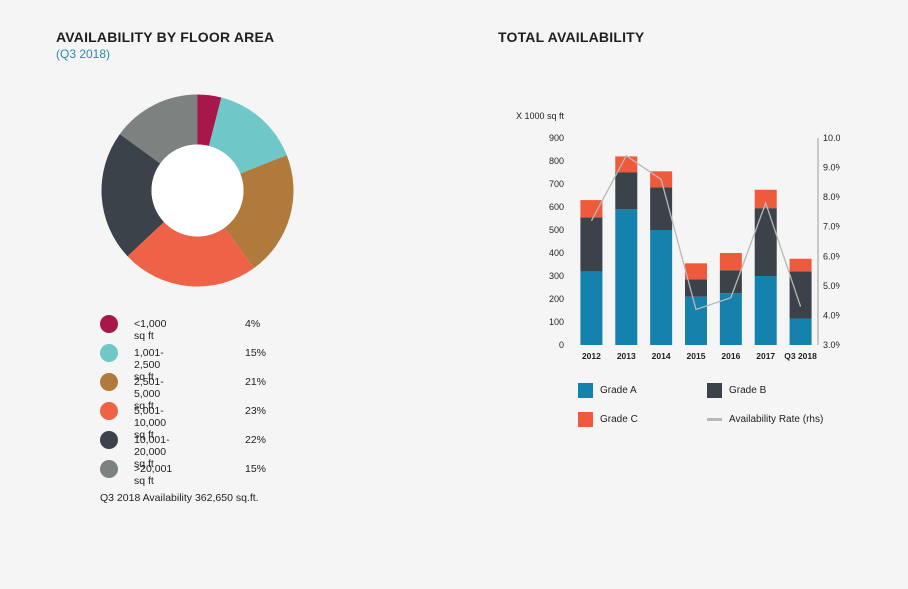  Describe the element at coordinates (696, 232) in the screenshot. I see `availability-rate-line` at that location.